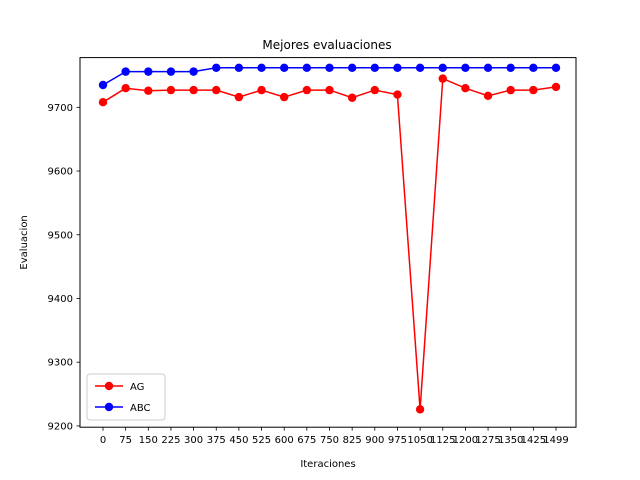 This screenshot has height=480, width=640. I want to click on legend-box, so click(126, 397).